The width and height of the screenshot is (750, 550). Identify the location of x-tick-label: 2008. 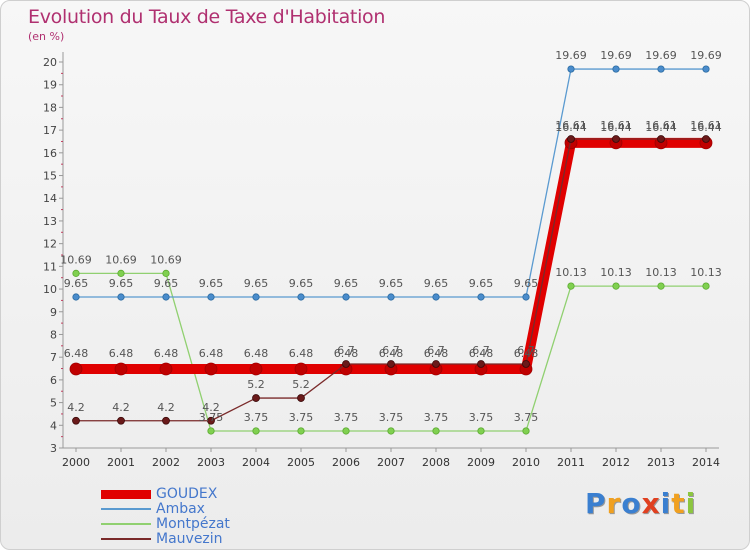
(436, 462).